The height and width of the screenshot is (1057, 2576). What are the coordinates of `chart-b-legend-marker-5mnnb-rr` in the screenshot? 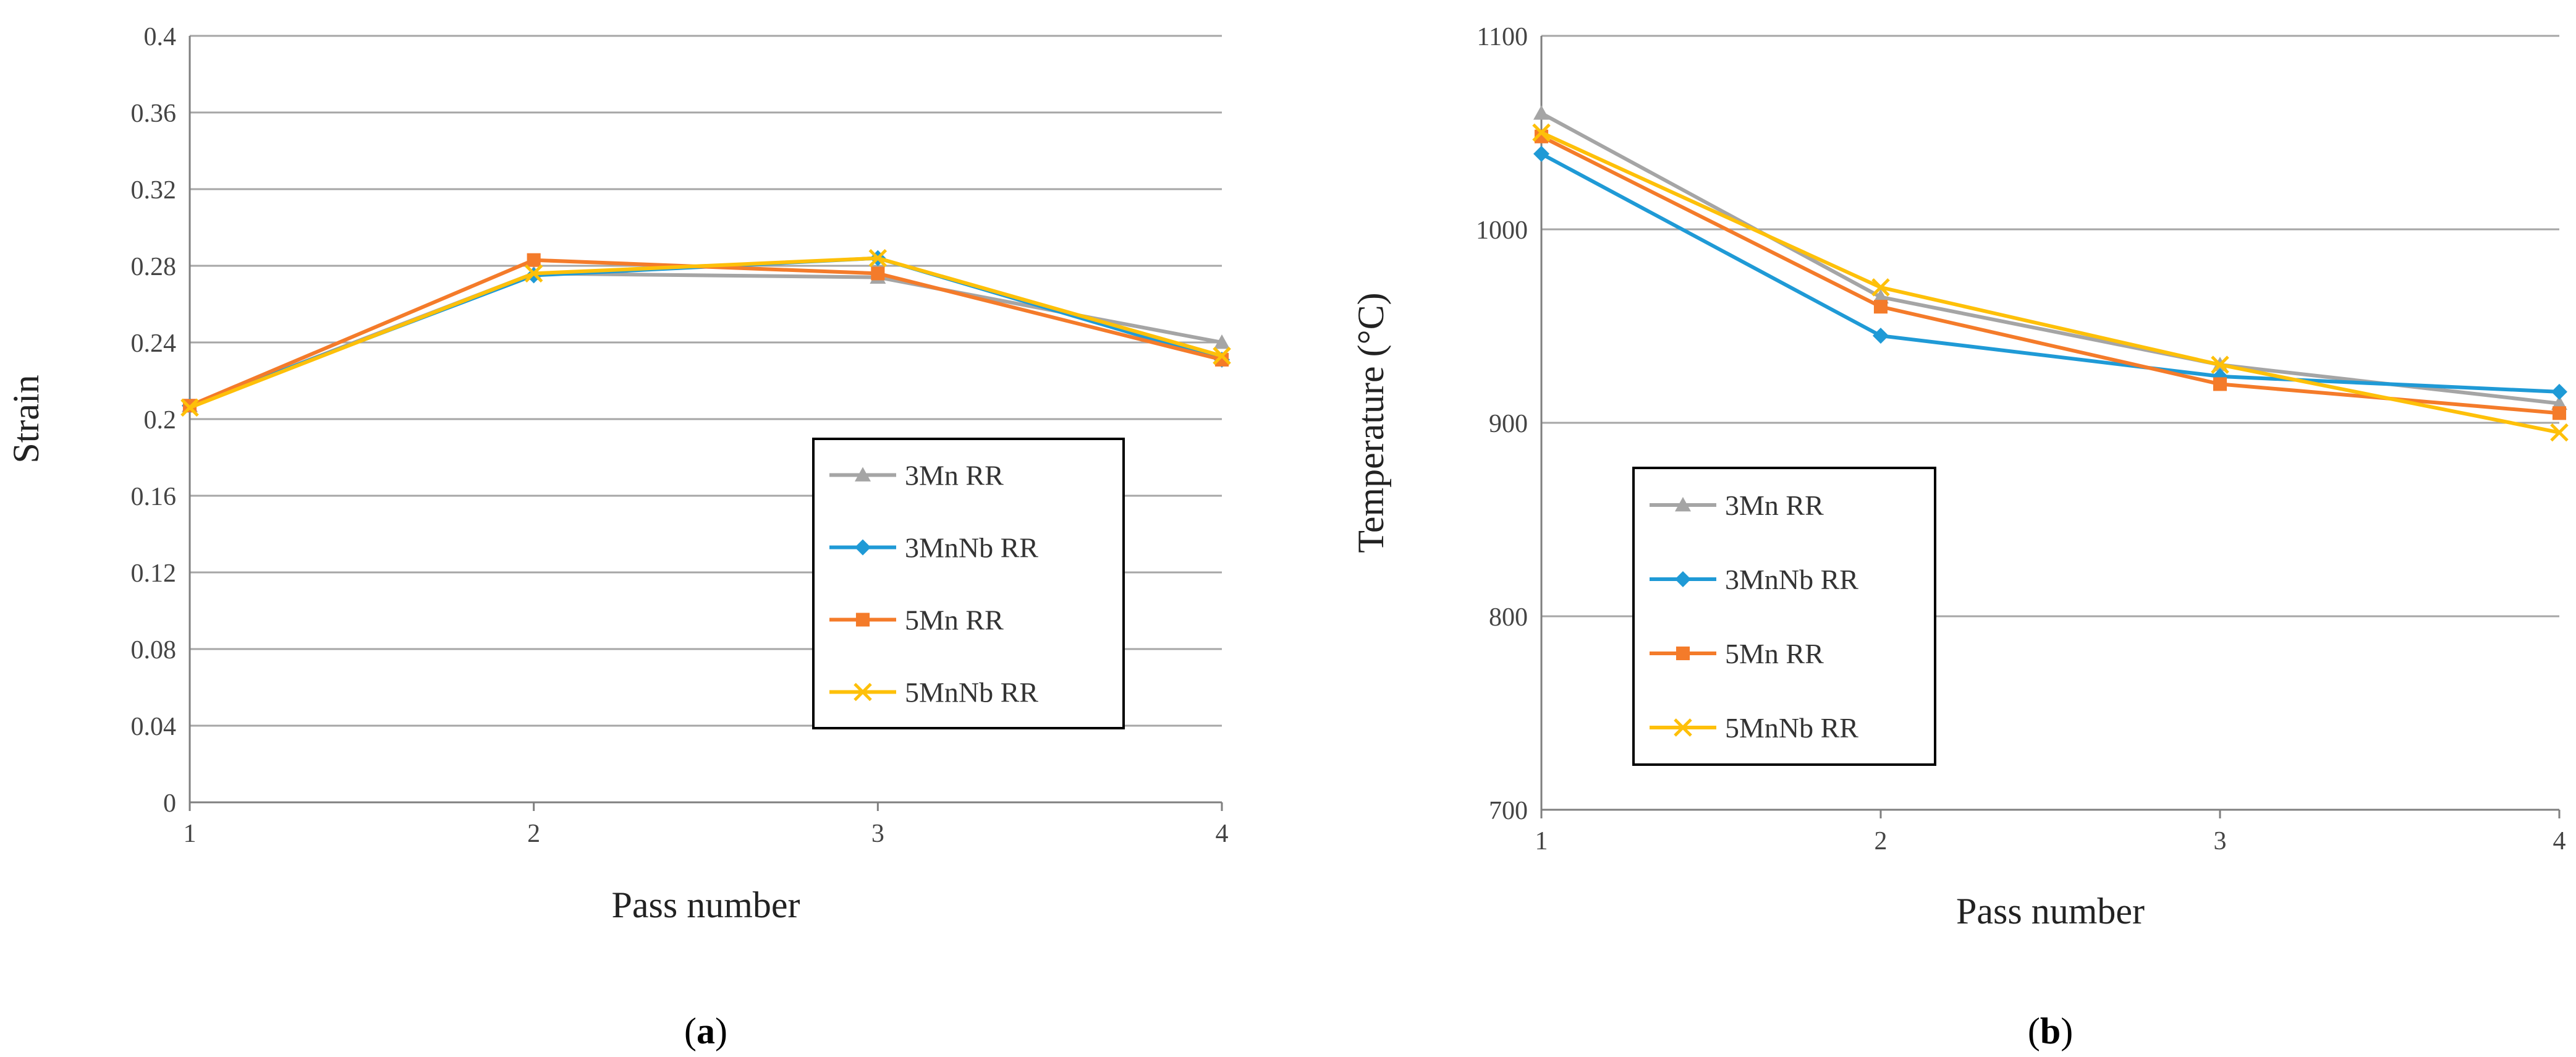 It's located at (1683, 727).